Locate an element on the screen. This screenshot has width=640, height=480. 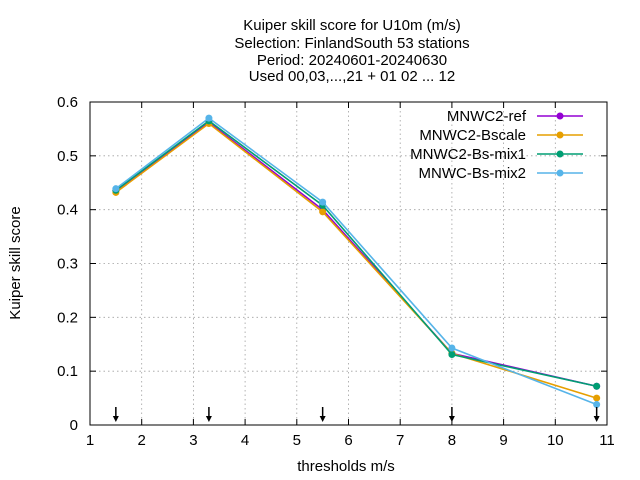
legend-marker-MNWC2-Bscale is located at coordinates (560, 135).